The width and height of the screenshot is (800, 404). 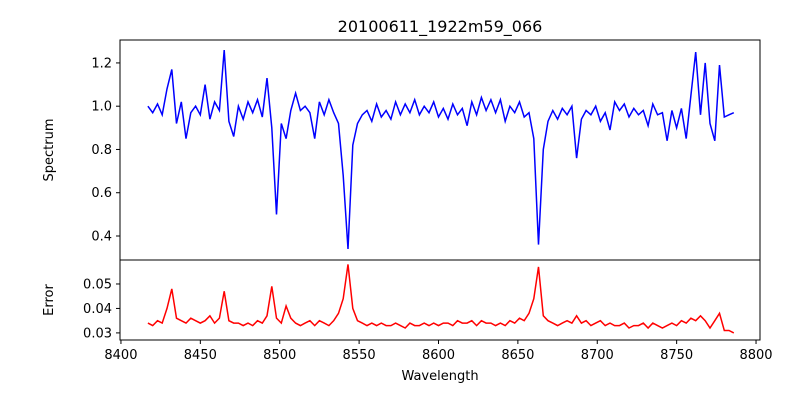 What do you see at coordinates (517, 355) in the screenshot?
I see `x-tick-label: 8650` at bounding box center [517, 355].